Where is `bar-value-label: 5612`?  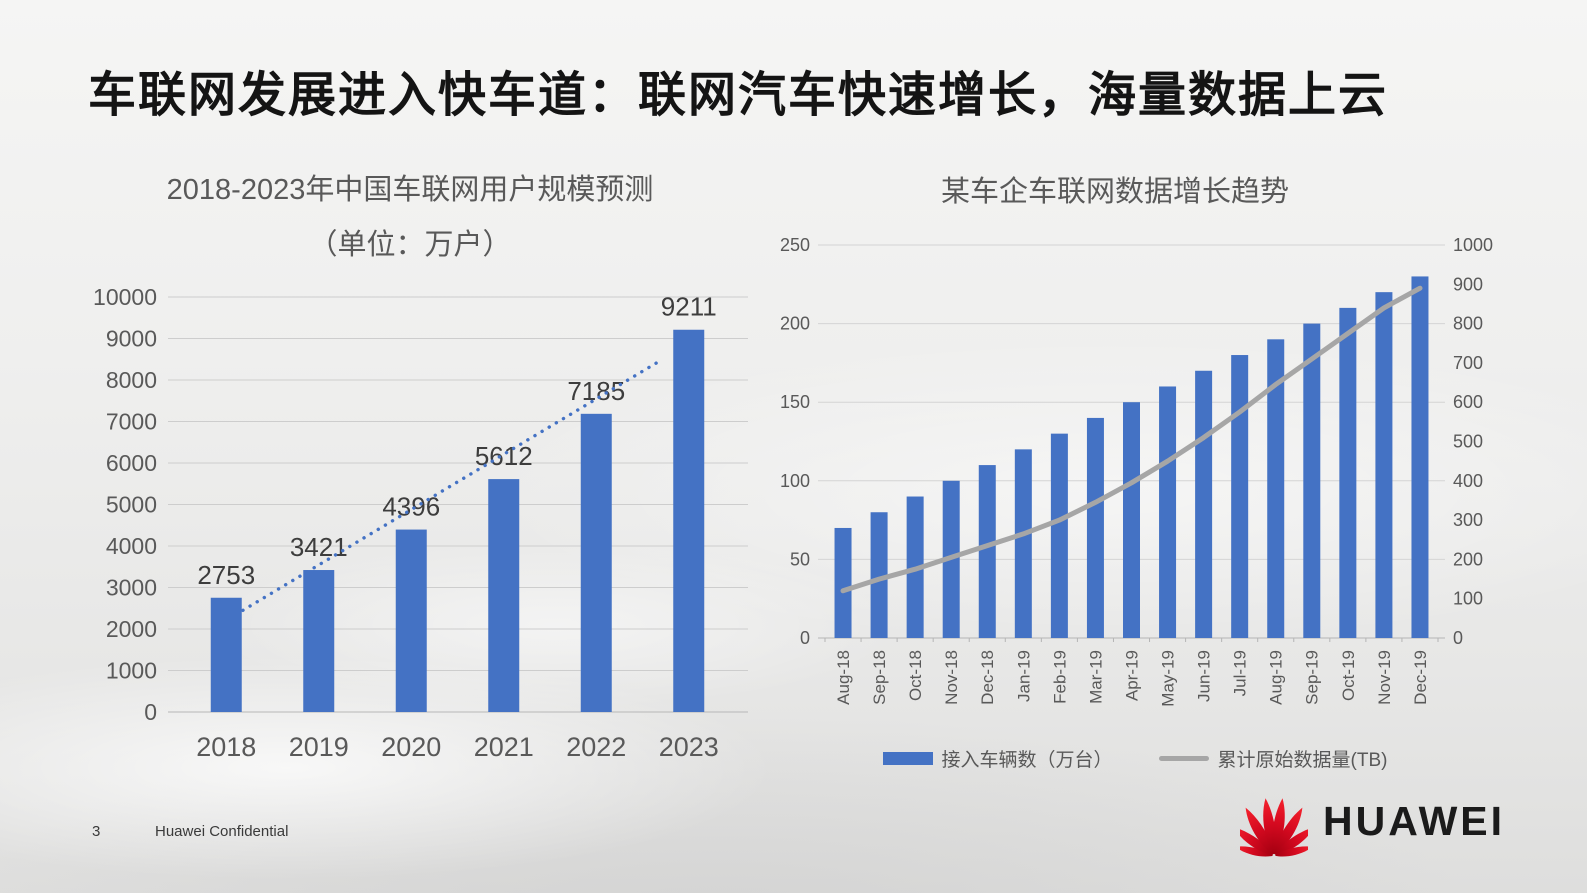 bar-value-label: 5612 is located at coordinates (504, 456).